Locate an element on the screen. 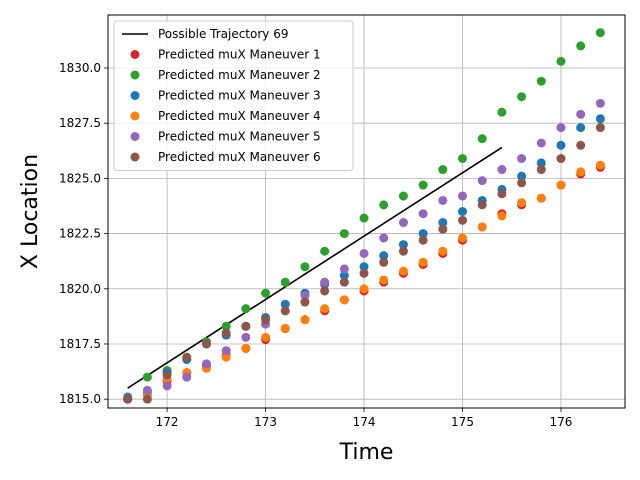 Image resolution: width=640 pixels, height=480 pixels. x-tick-label: 176 is located at coordinates (561, 422).